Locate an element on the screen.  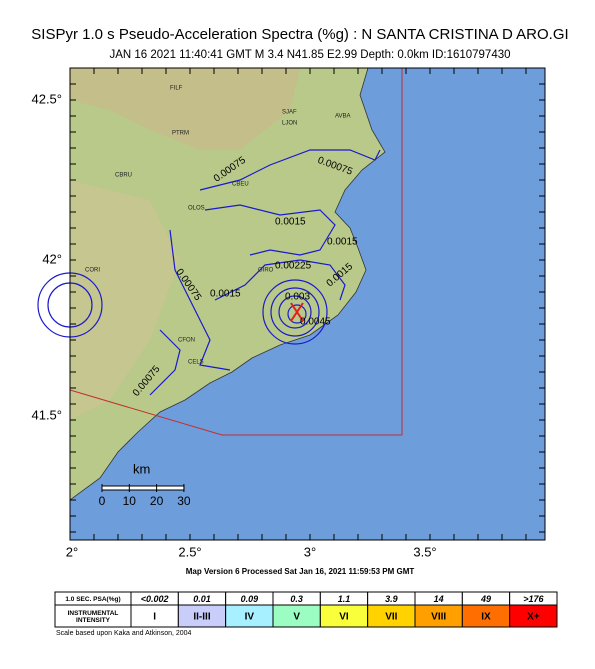
intensity-value: VII is located at coordinates (391, 617).